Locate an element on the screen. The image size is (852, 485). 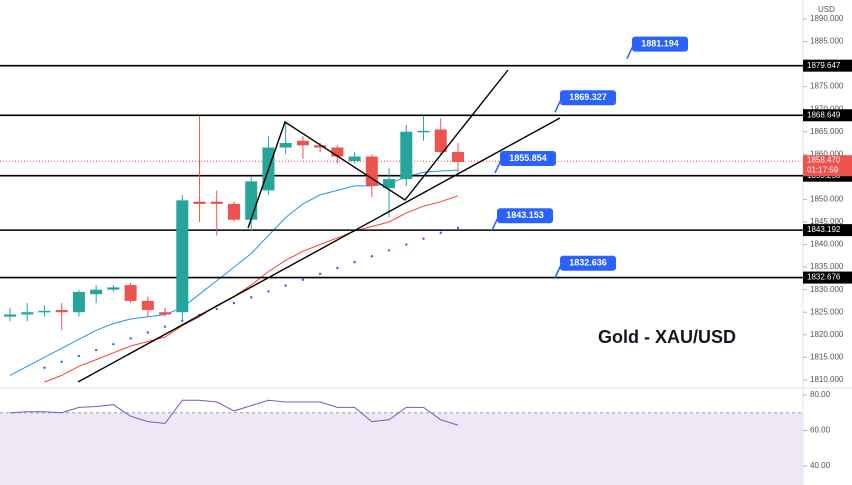
chart-title: Gold - XAU/USD is located at coordinates (667, 337).